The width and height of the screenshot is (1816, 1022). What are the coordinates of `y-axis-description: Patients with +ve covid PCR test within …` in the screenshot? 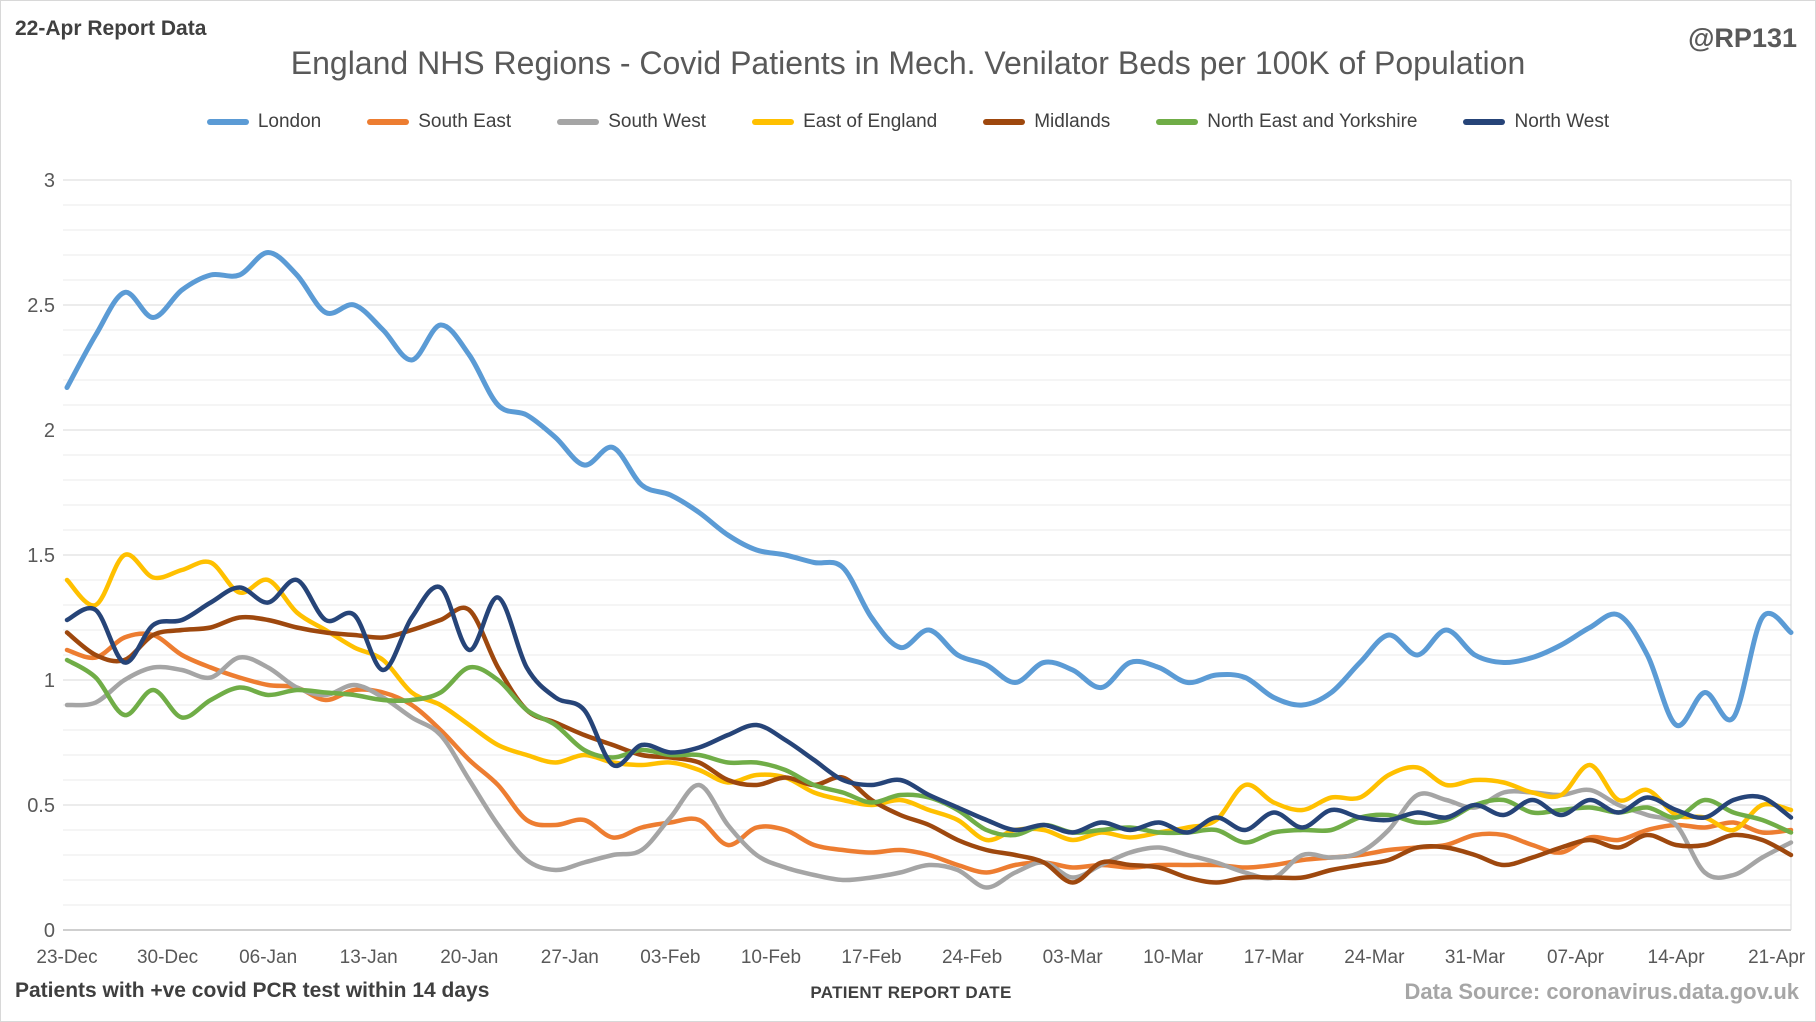 It's located at (252, 990).